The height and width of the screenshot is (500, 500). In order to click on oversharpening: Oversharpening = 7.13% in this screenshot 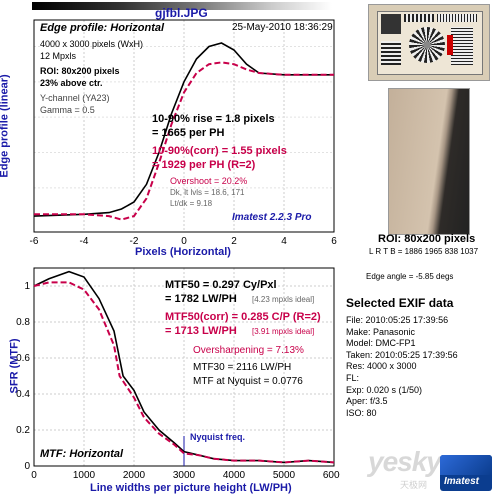, I will do `click(248, 350)`.